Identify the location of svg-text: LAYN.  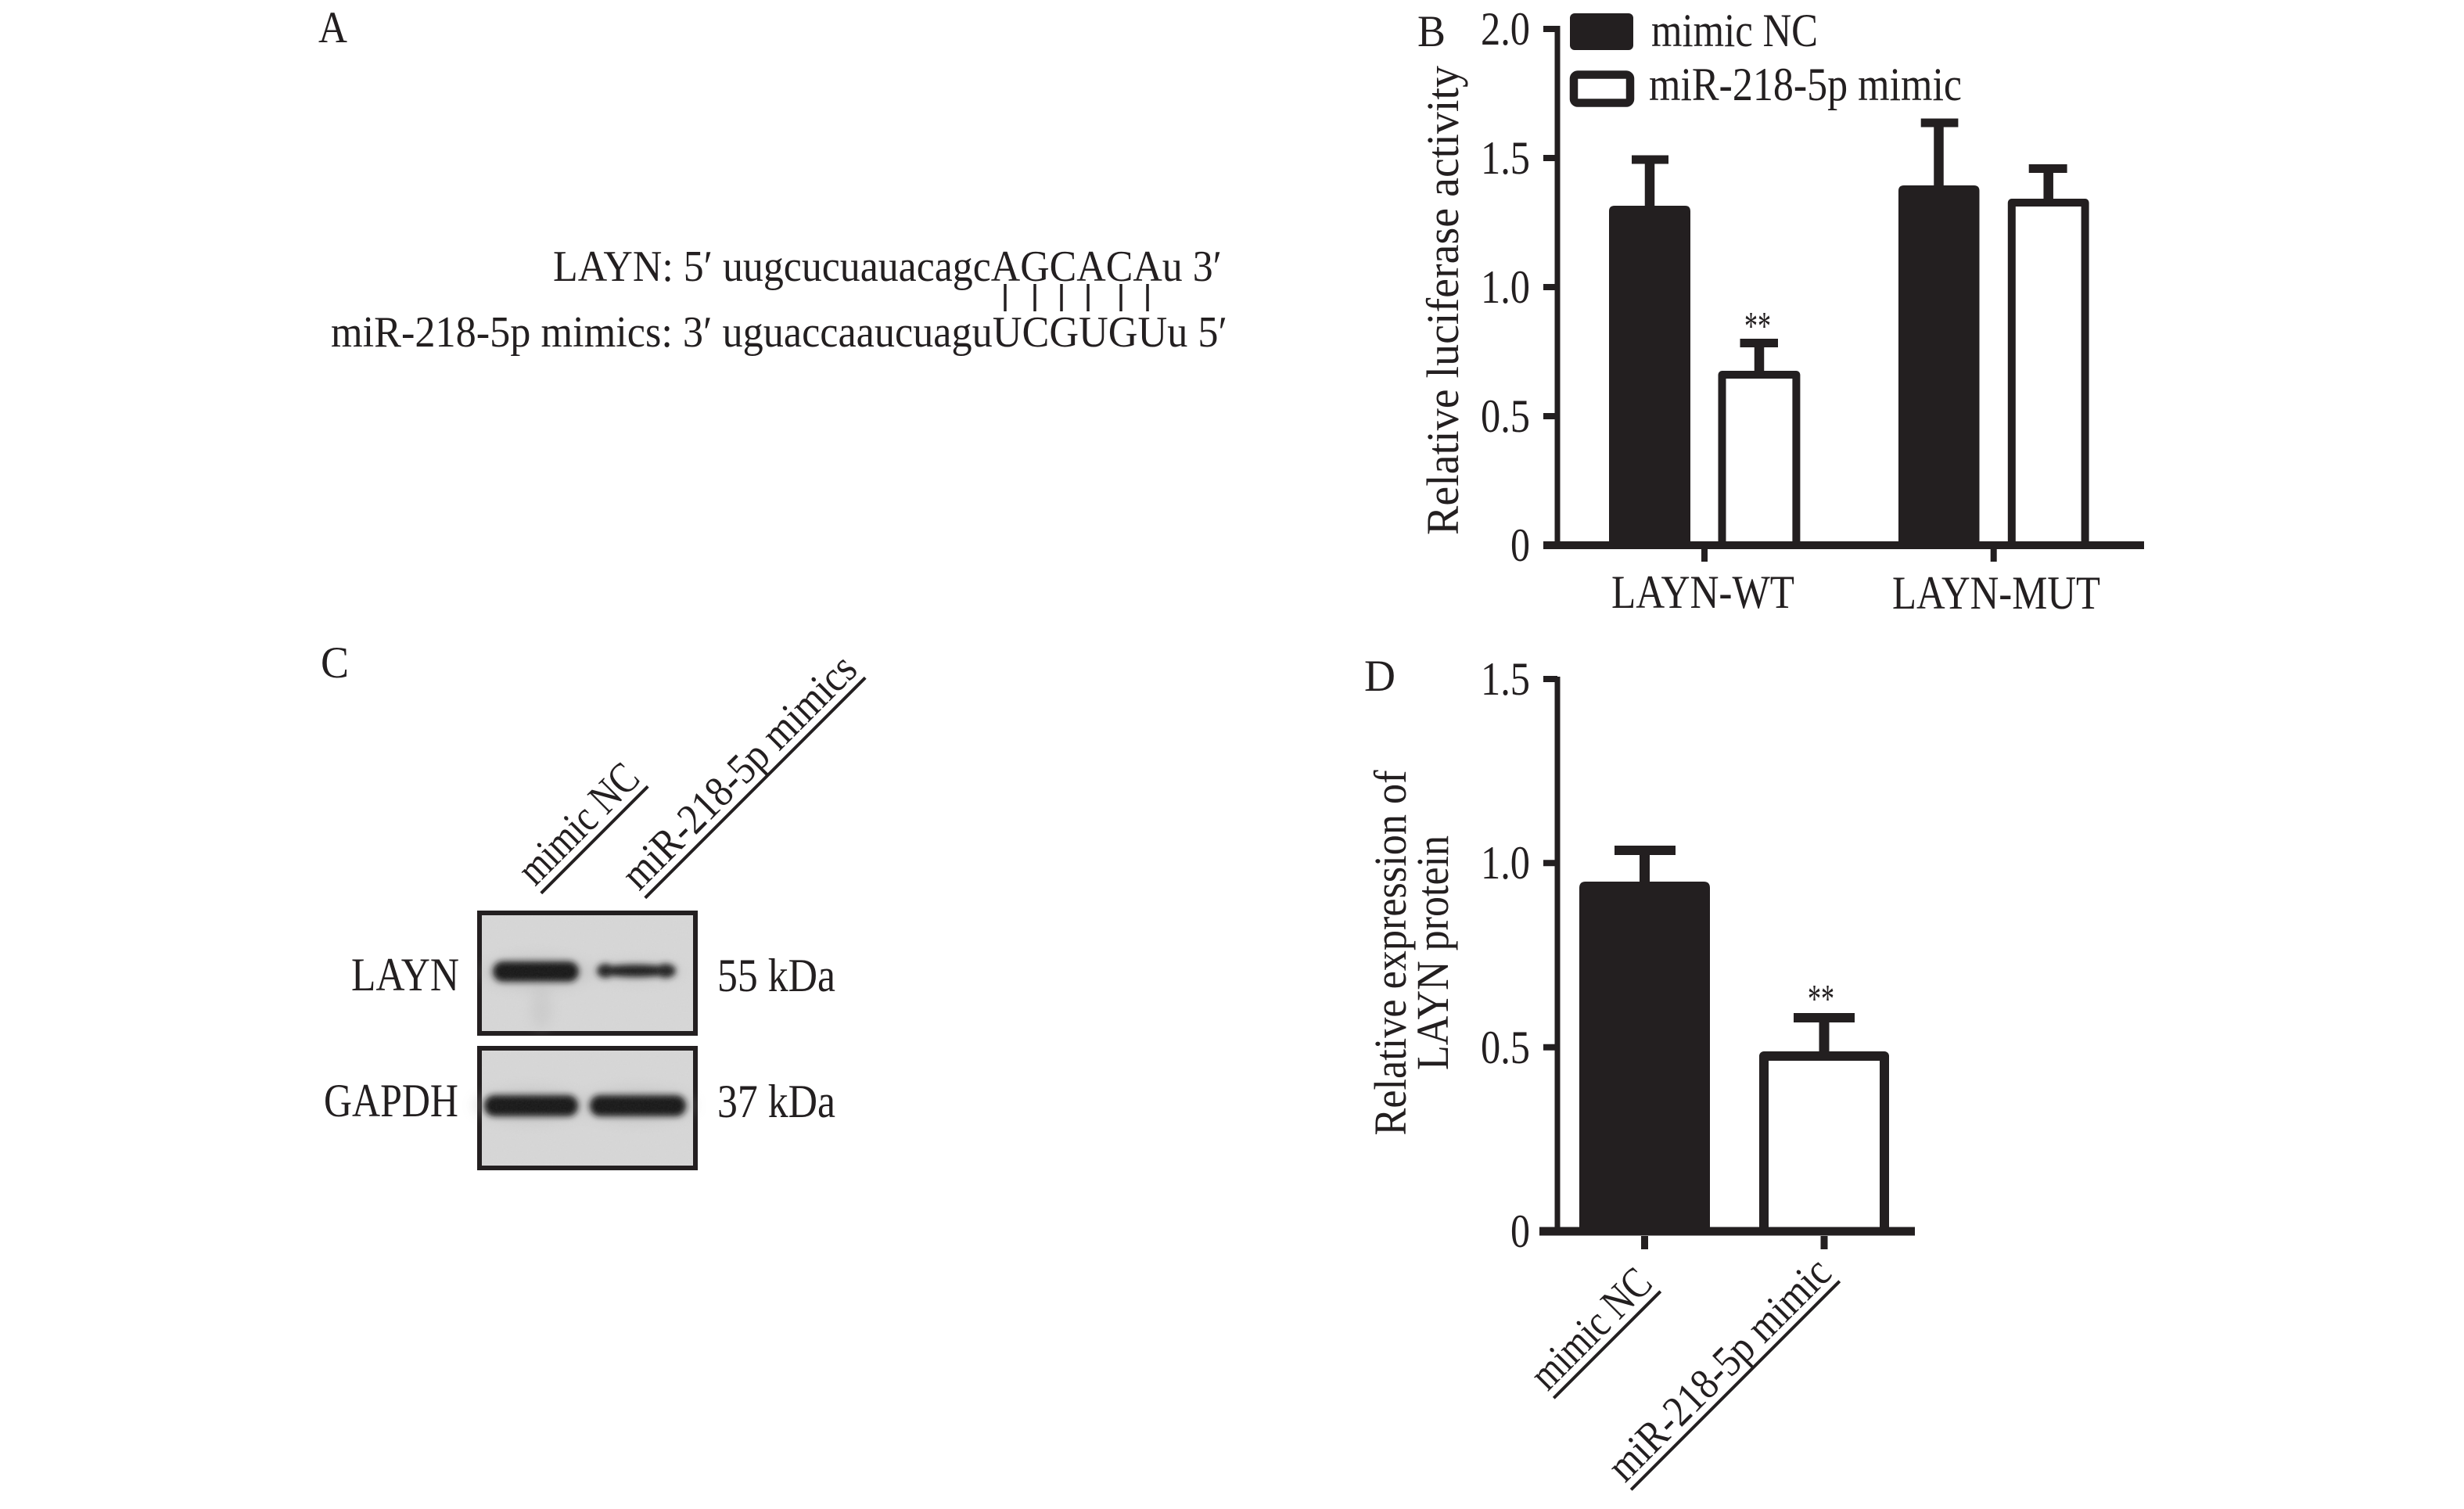
(405, 975).